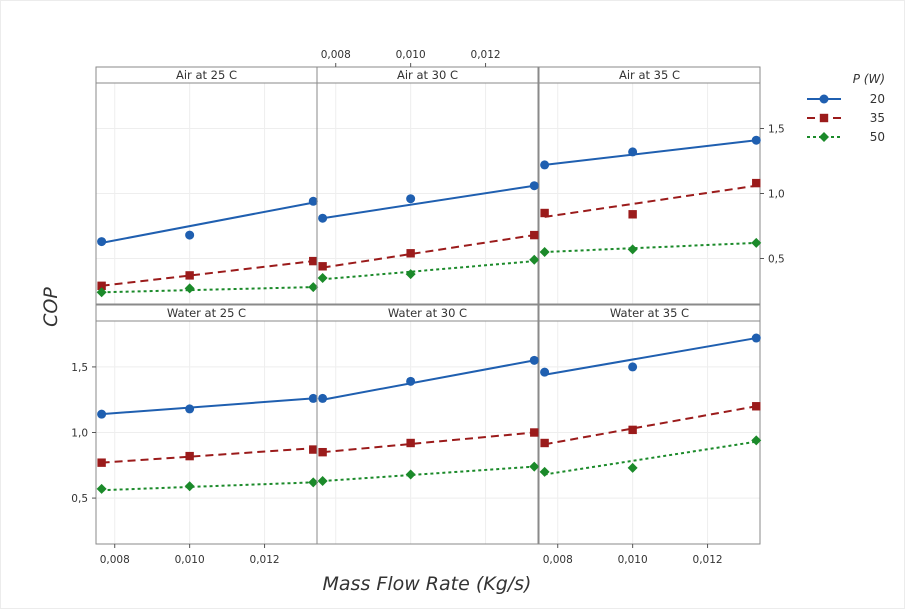 The image size is (905, 614). What do you see at coordinates (428, 424) in the screenshot?
I see `panel-water-at-30-c: Water at 30 C` at bounding box center [428, 424].